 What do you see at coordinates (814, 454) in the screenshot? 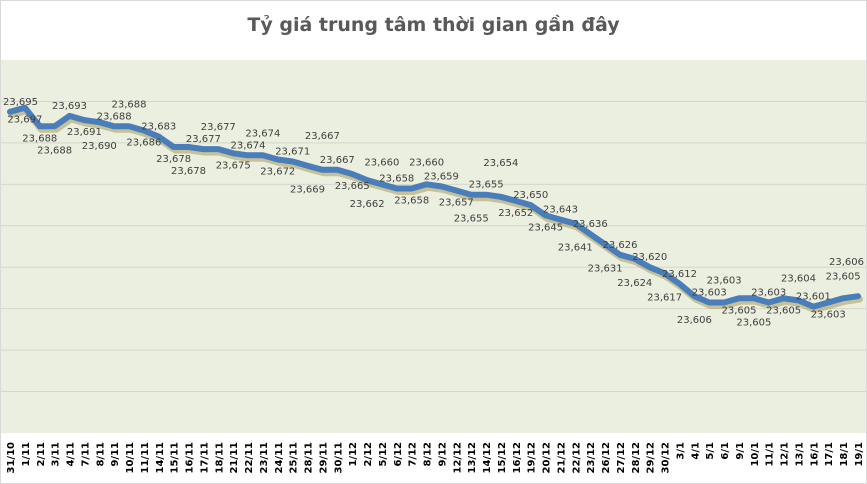
I see `x-tick-label: 16/1` at bounding box center [814, 454].